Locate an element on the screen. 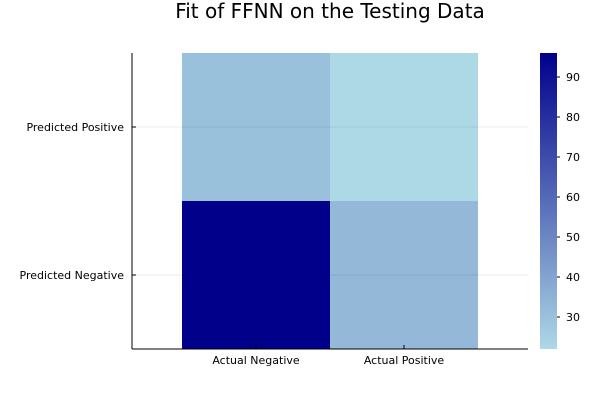  colorbar-tick-label: 80 is located at coordinates (573, 117).